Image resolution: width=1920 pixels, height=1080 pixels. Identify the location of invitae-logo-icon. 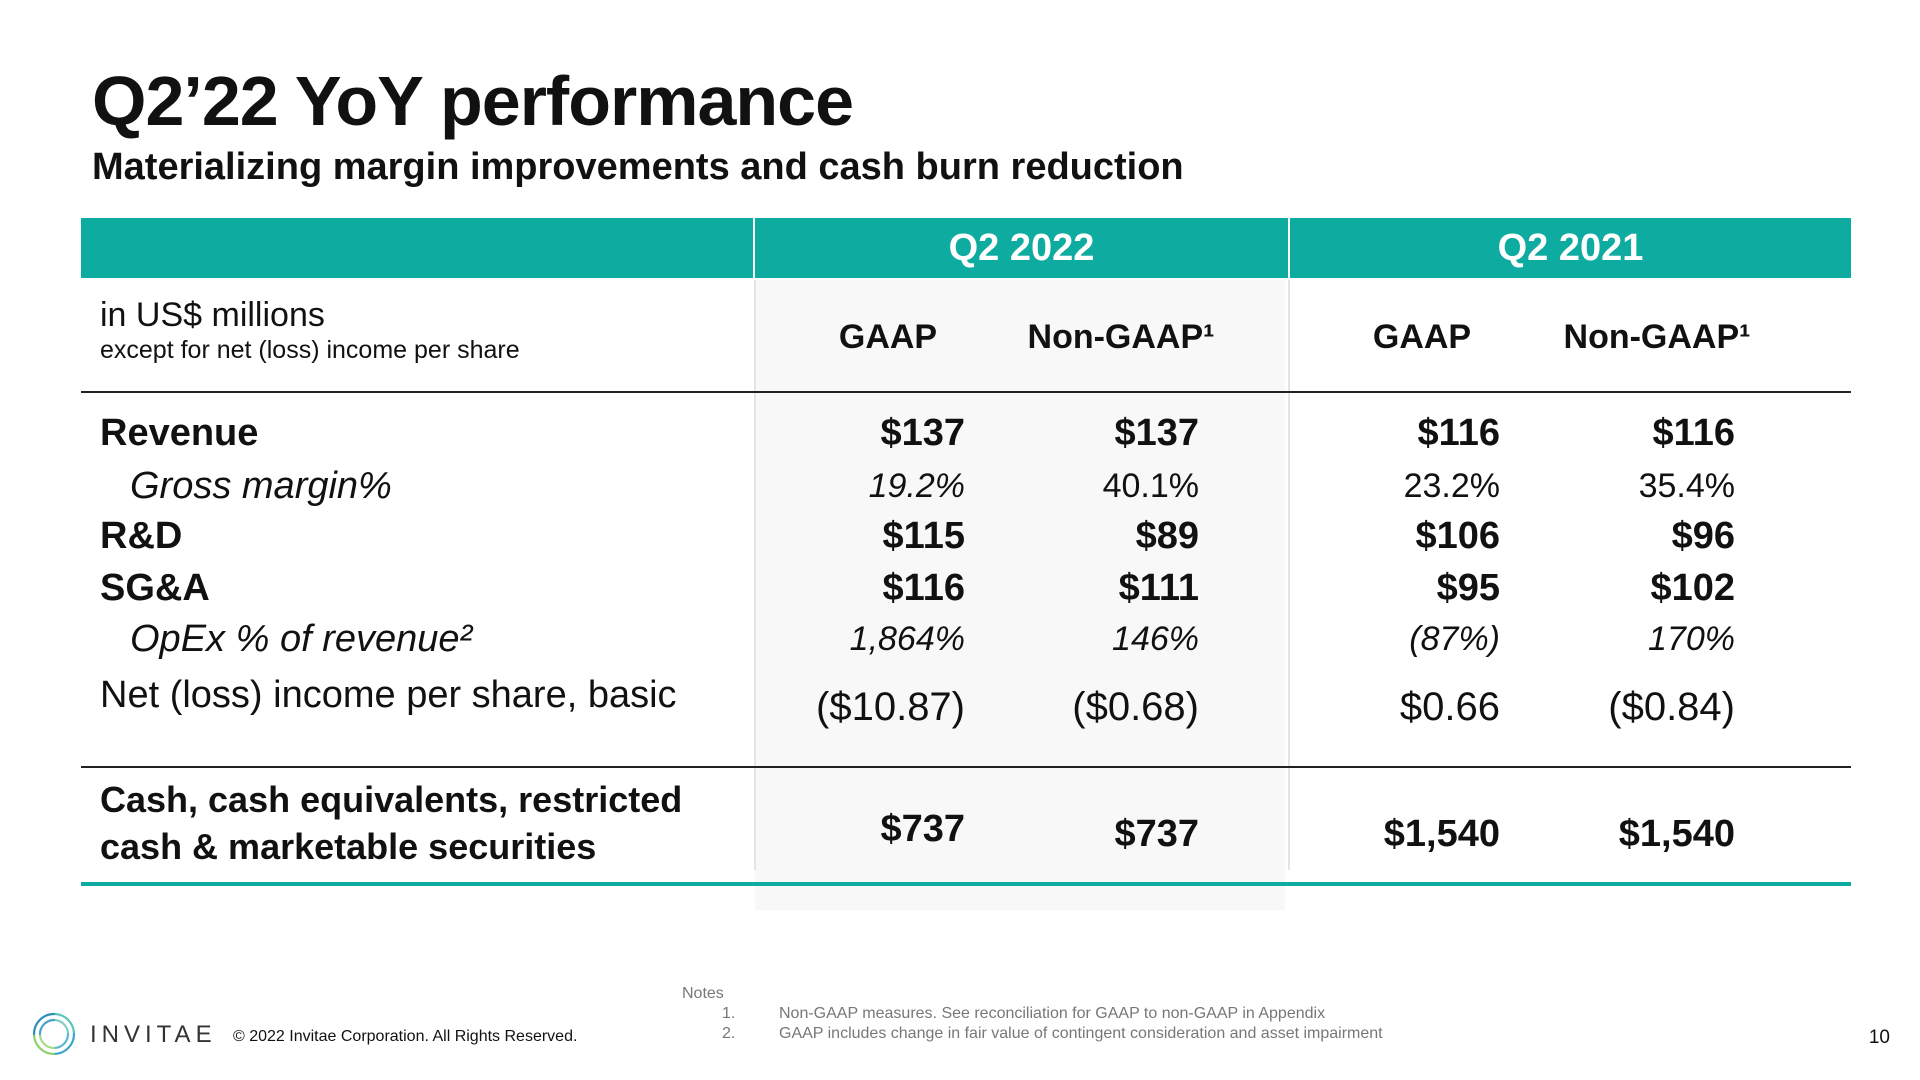
(54, 1034).